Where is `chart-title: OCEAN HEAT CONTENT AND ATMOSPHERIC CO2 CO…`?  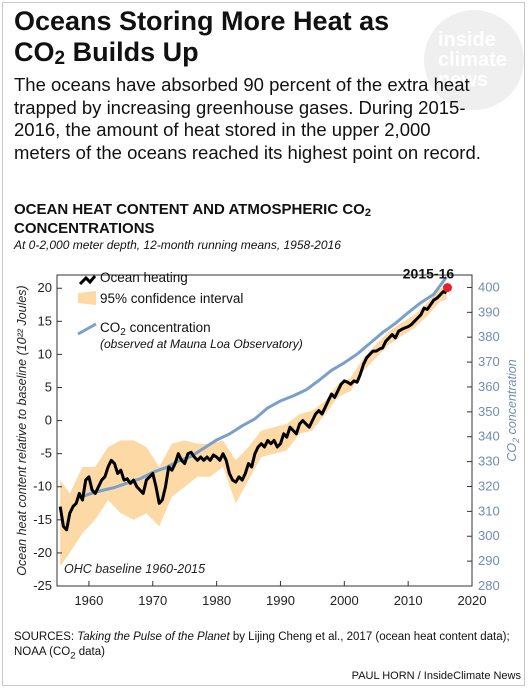 chart-title: OCEAN HEAT CONTENT AND ATMOSPHERIC CO2 CO… is located at coordinates (254, 219).